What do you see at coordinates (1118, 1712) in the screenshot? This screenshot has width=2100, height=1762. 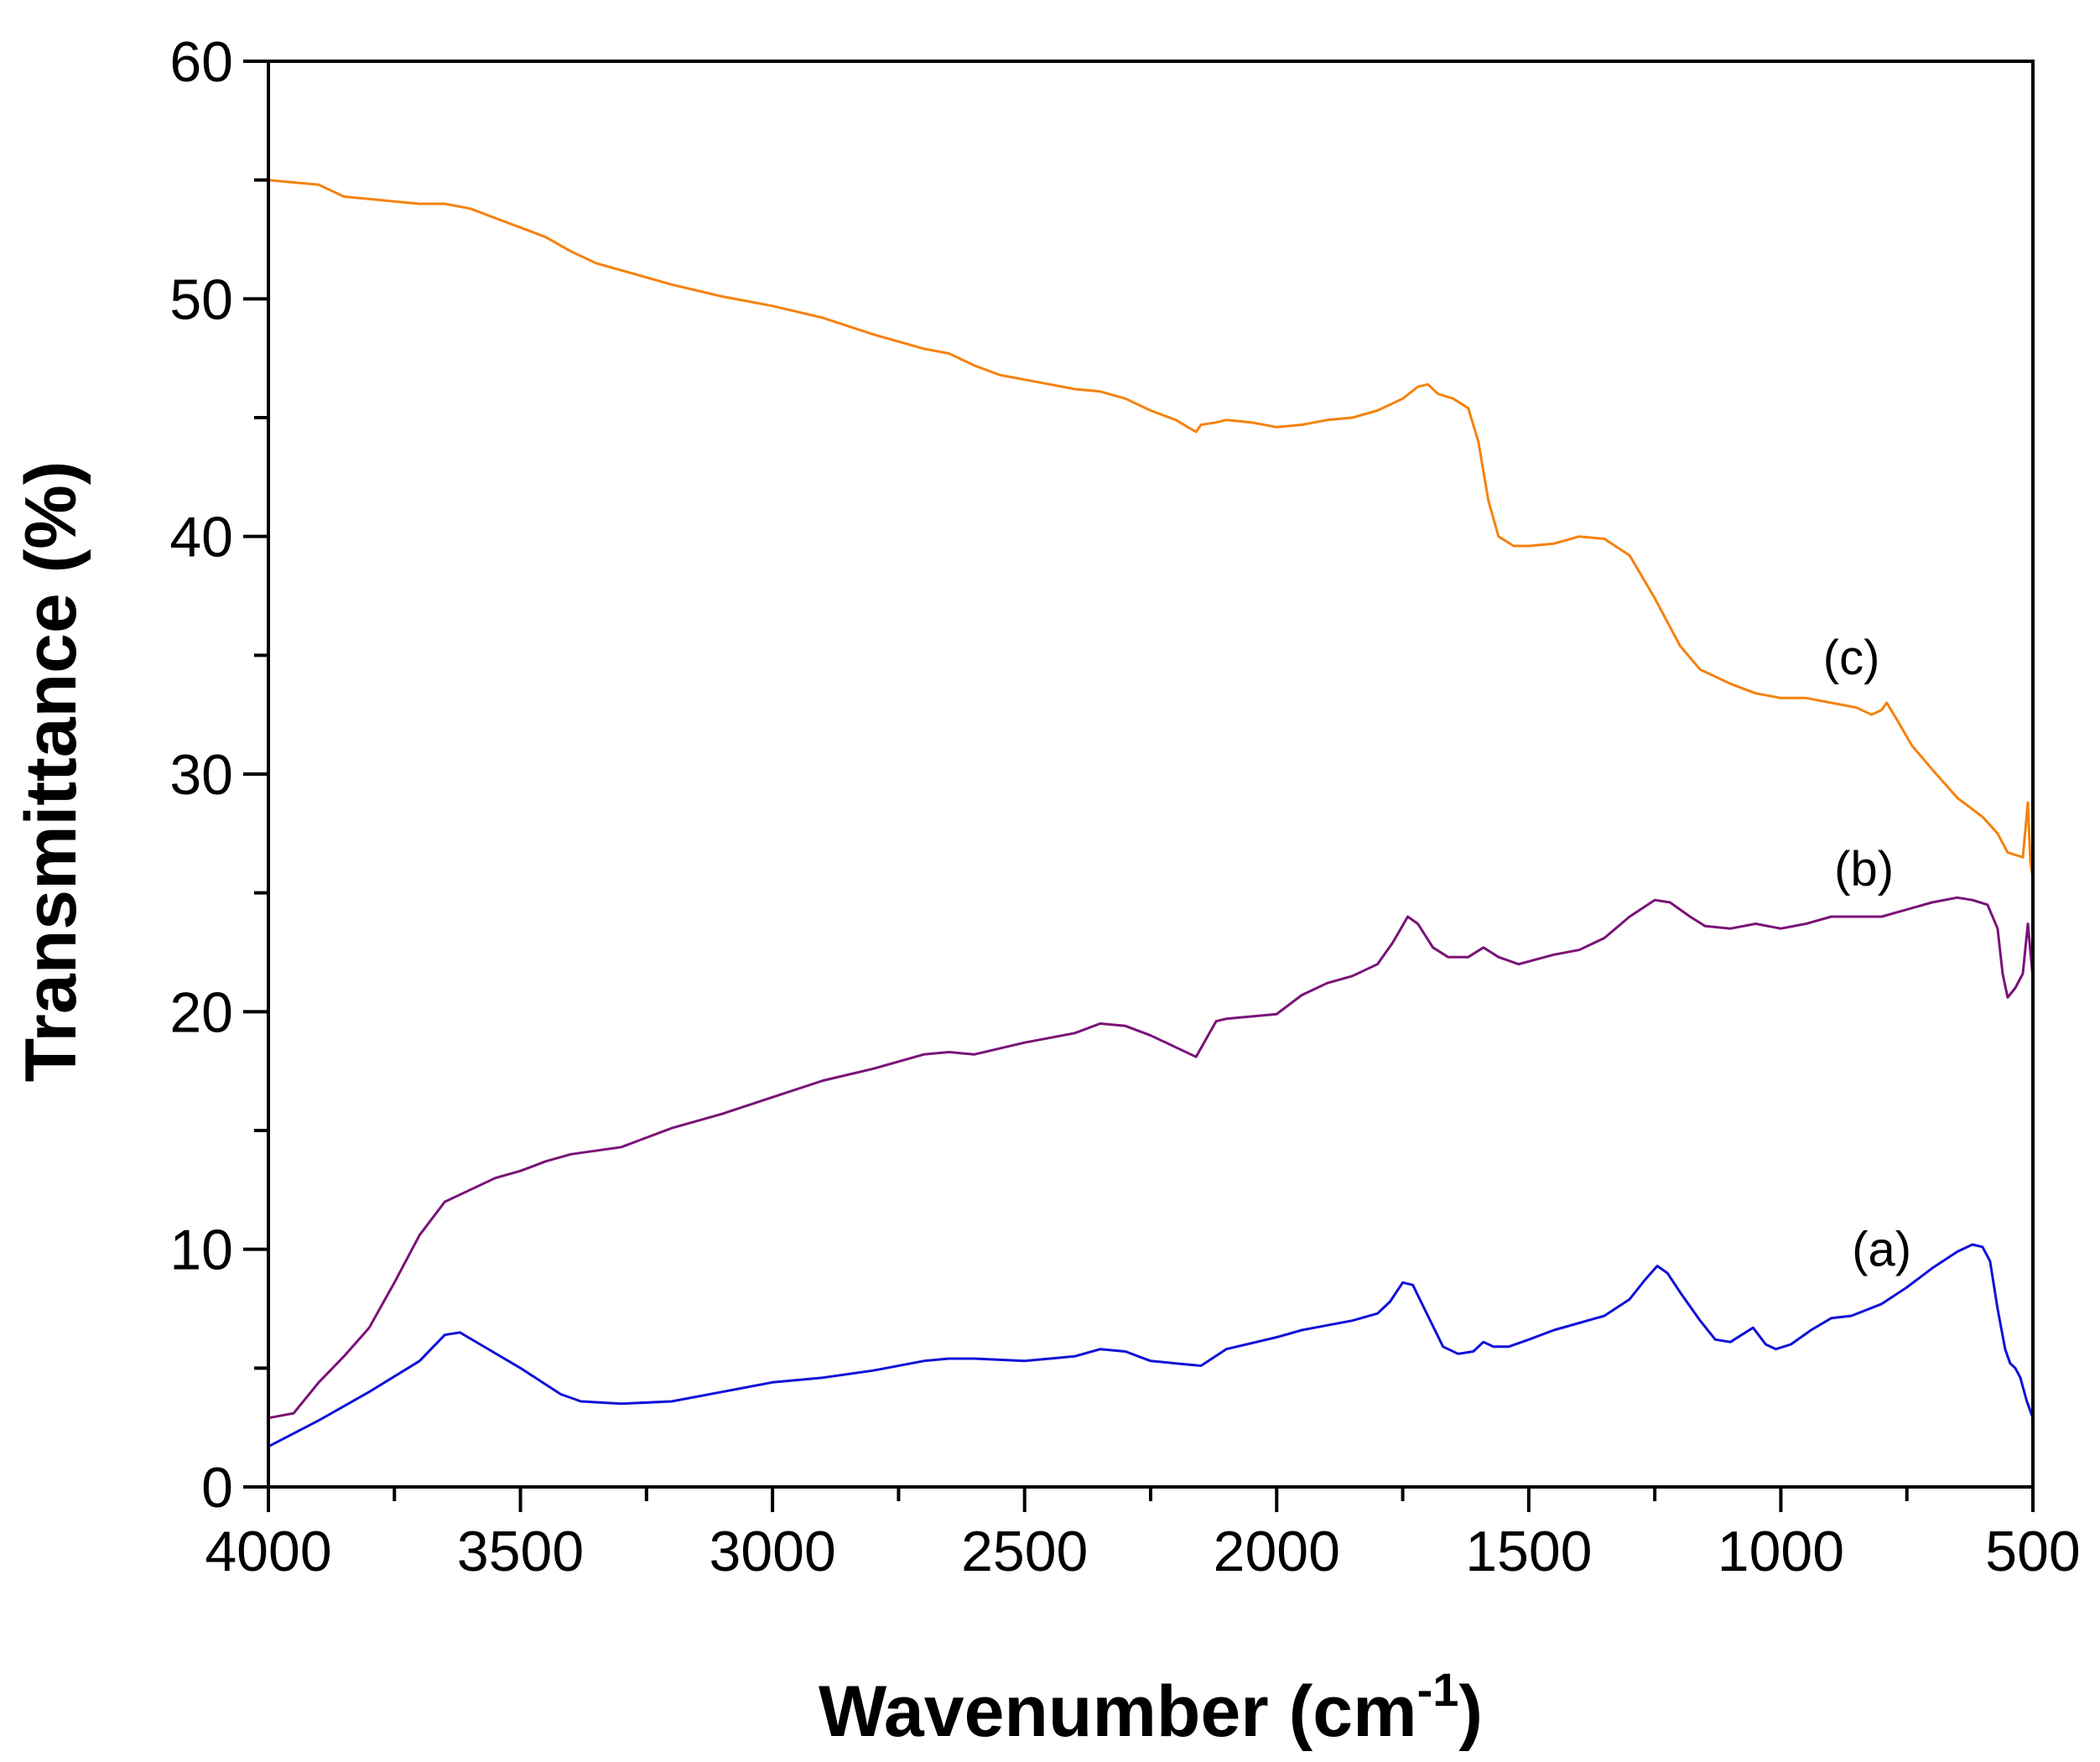 I see `x-axis-title-main: Wavenumber (cm` at bounding box center [1118, 1712].